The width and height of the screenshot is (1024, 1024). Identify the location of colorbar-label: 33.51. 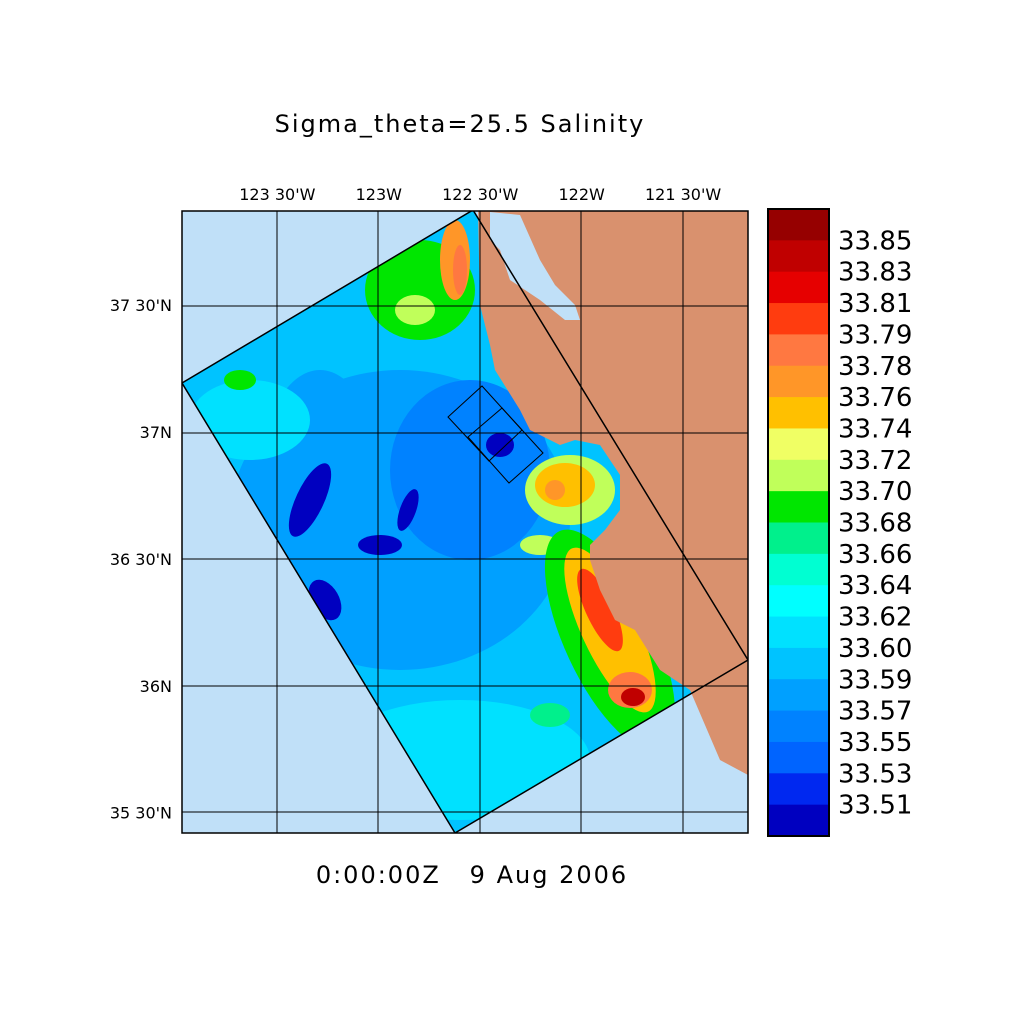
(875, 806).